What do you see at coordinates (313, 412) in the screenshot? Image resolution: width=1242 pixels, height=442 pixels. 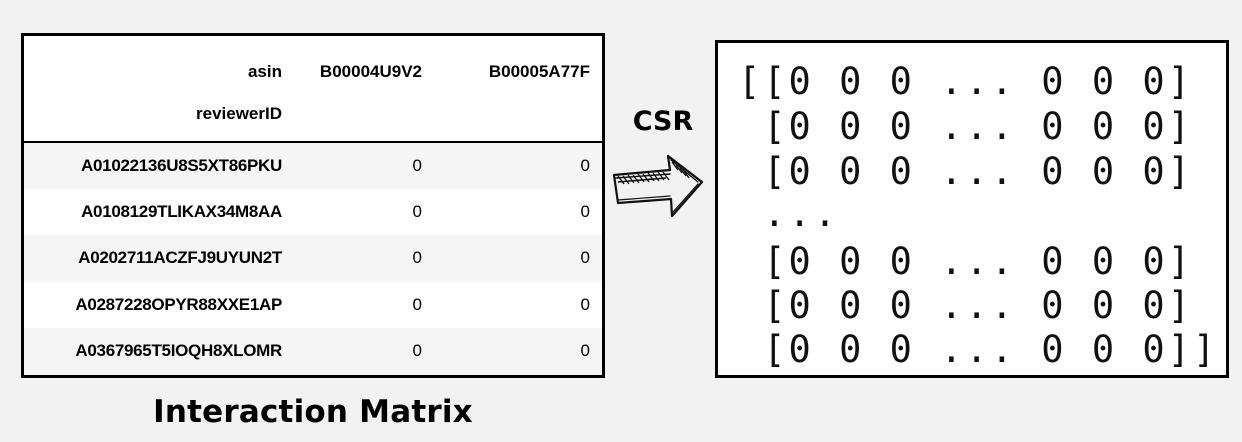 I see `interaction-matrix-caption: Interaction Matrix` at bounding box center [313, 412].